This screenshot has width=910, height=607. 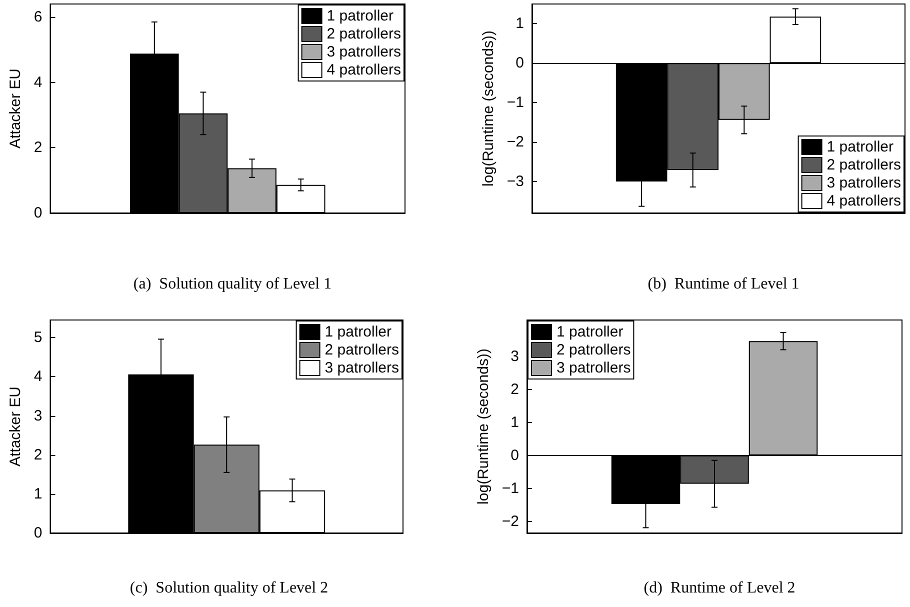 I want to click on y-tick-label: 5, so click(x=38, y=337).